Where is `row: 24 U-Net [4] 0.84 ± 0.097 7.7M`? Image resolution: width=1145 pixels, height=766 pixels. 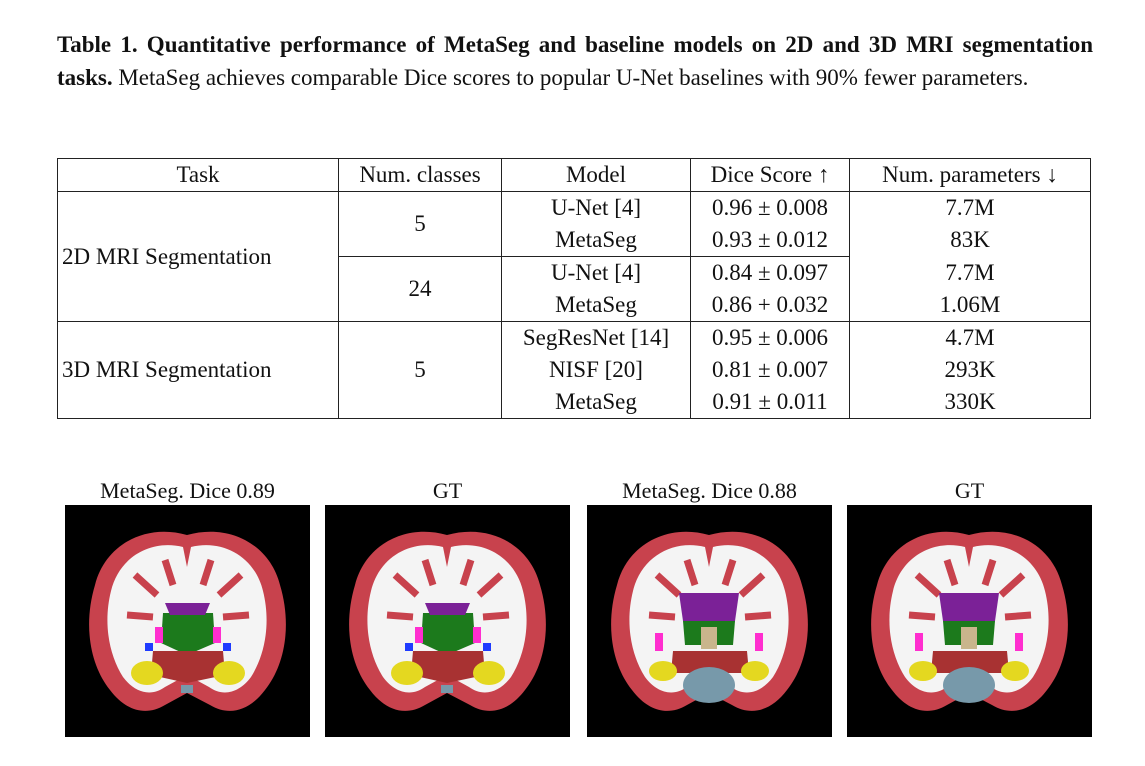
row: 24 U-Net [4] 0.84 ± 0.097 7.7M is located at coordinates (574, 289).